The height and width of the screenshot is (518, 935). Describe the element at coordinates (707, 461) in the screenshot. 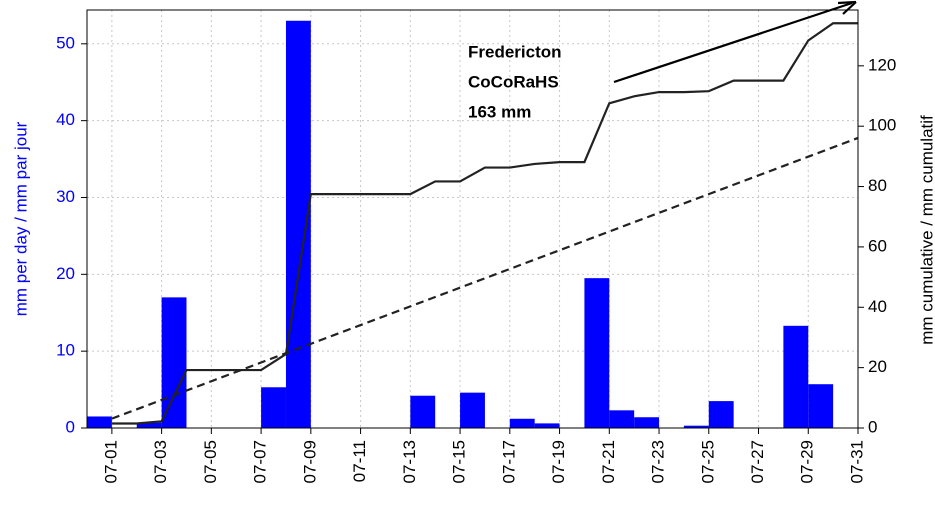

I see `x-tick-label: 07-25` at that location.